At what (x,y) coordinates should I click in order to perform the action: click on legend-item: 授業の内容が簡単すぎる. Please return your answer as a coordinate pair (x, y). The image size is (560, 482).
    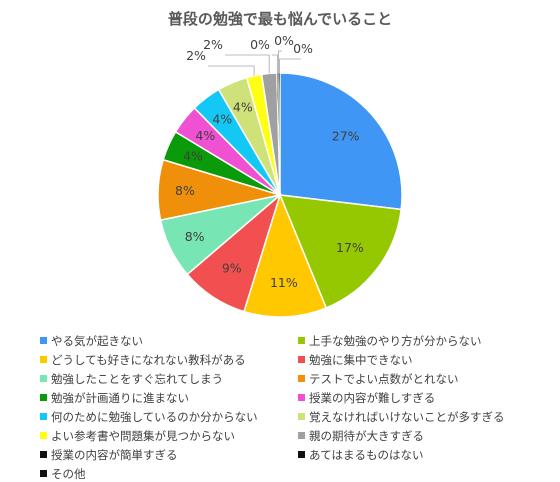
    Looking at the image, I should click on (169, 454).